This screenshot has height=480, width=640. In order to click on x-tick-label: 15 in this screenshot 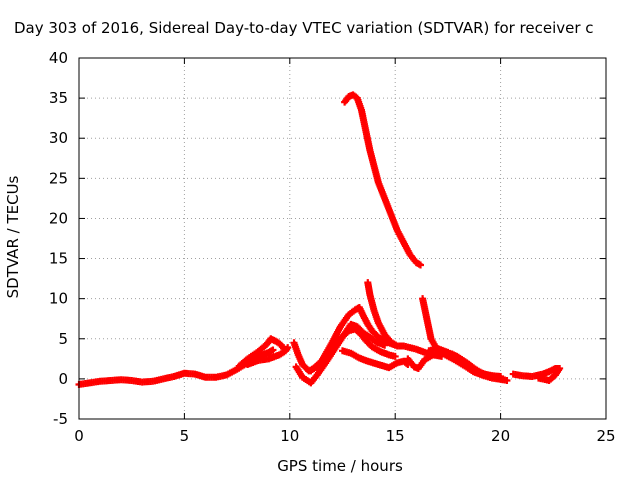, I will do `click(395, 436)`.